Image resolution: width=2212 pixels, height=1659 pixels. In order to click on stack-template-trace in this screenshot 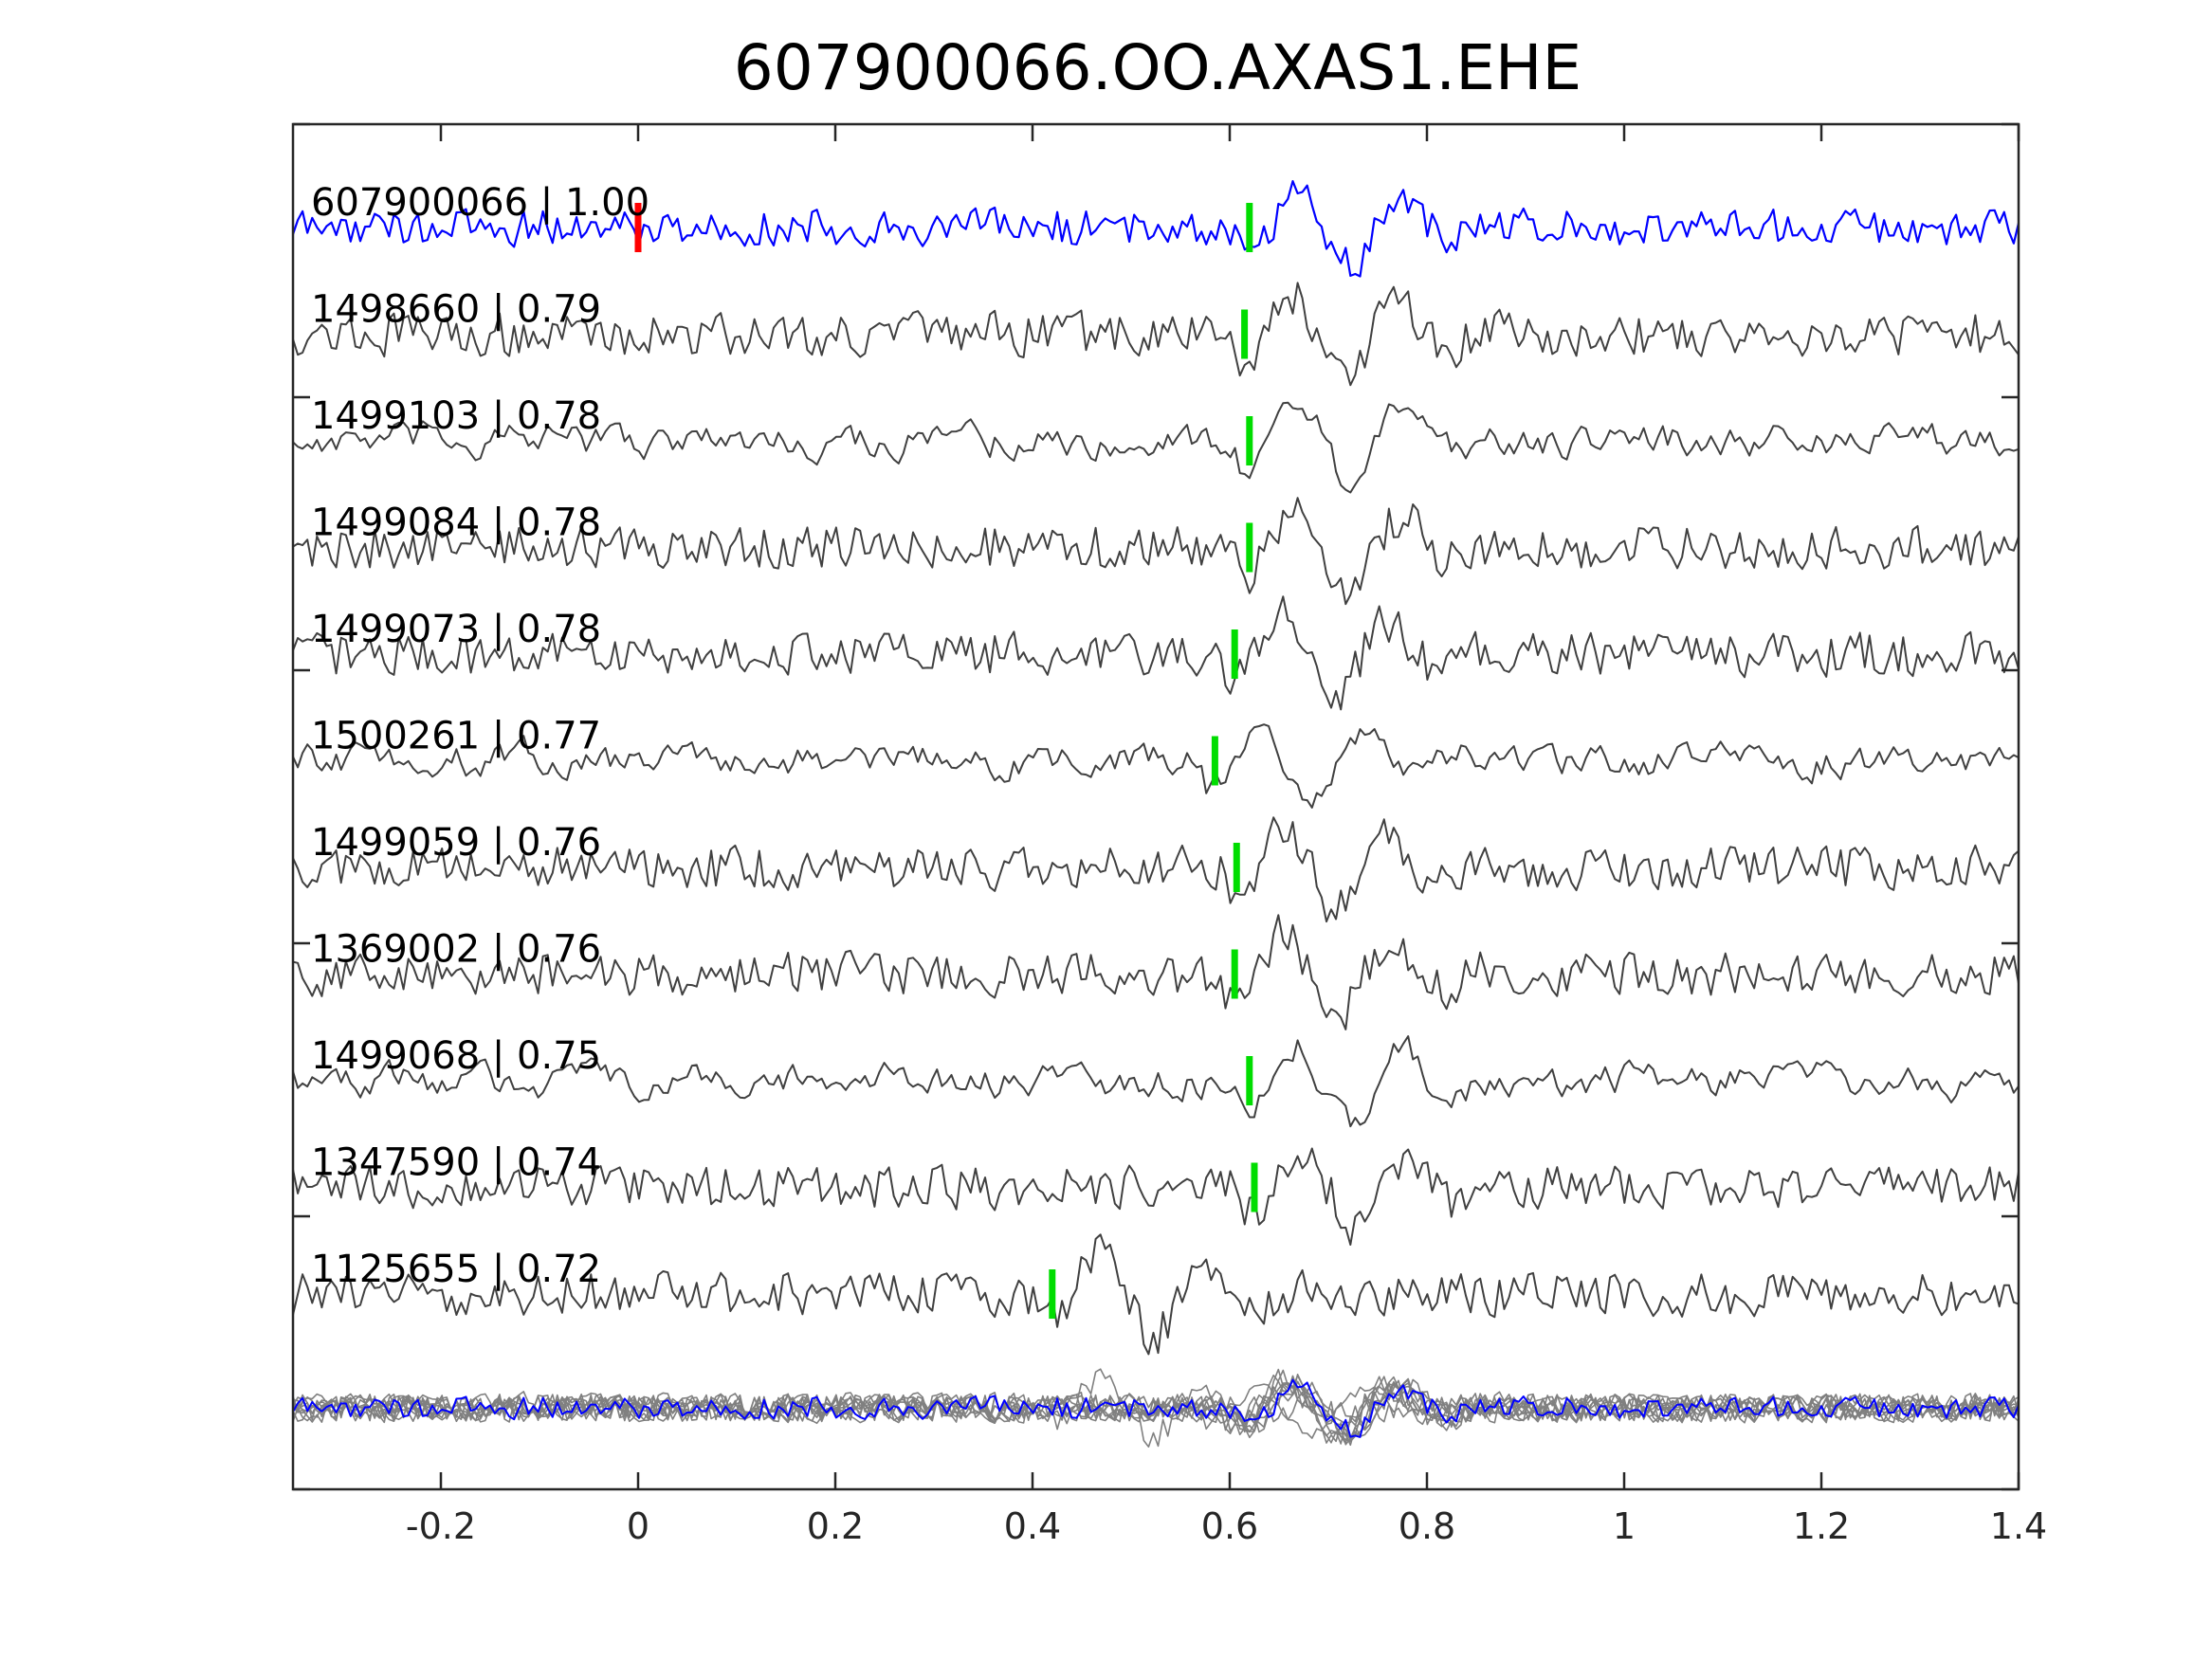, I will do `click(1156, 1408)`.